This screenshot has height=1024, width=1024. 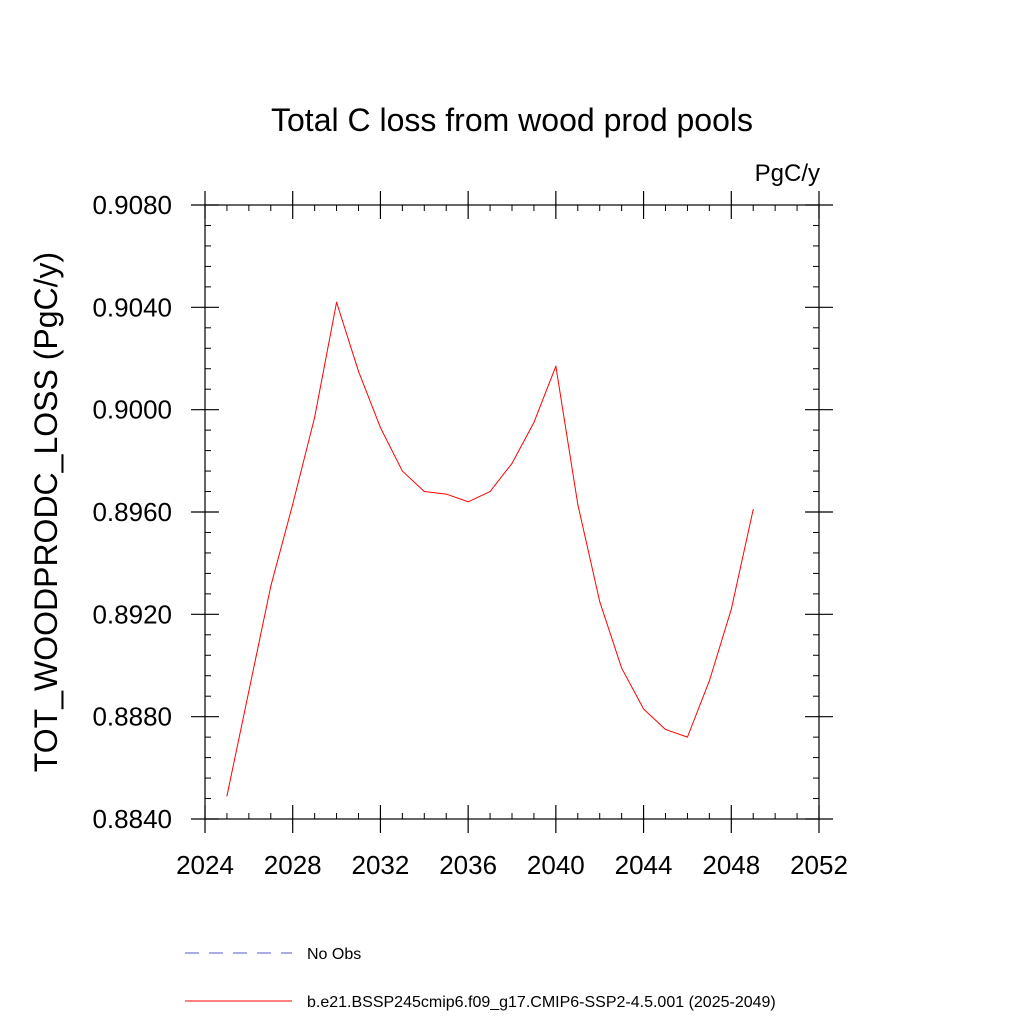 What do you see at coordinates (132, 512) in the screenshot?
I see `y-tick-label: 0.8960` at bounding box center [132, 512].